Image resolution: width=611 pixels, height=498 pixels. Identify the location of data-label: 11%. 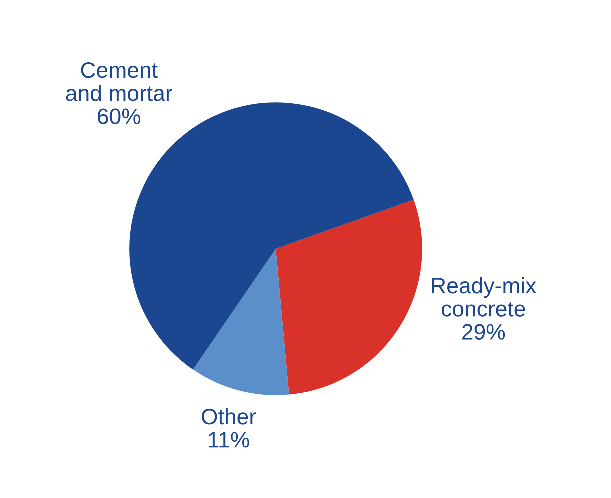
(229, 440).